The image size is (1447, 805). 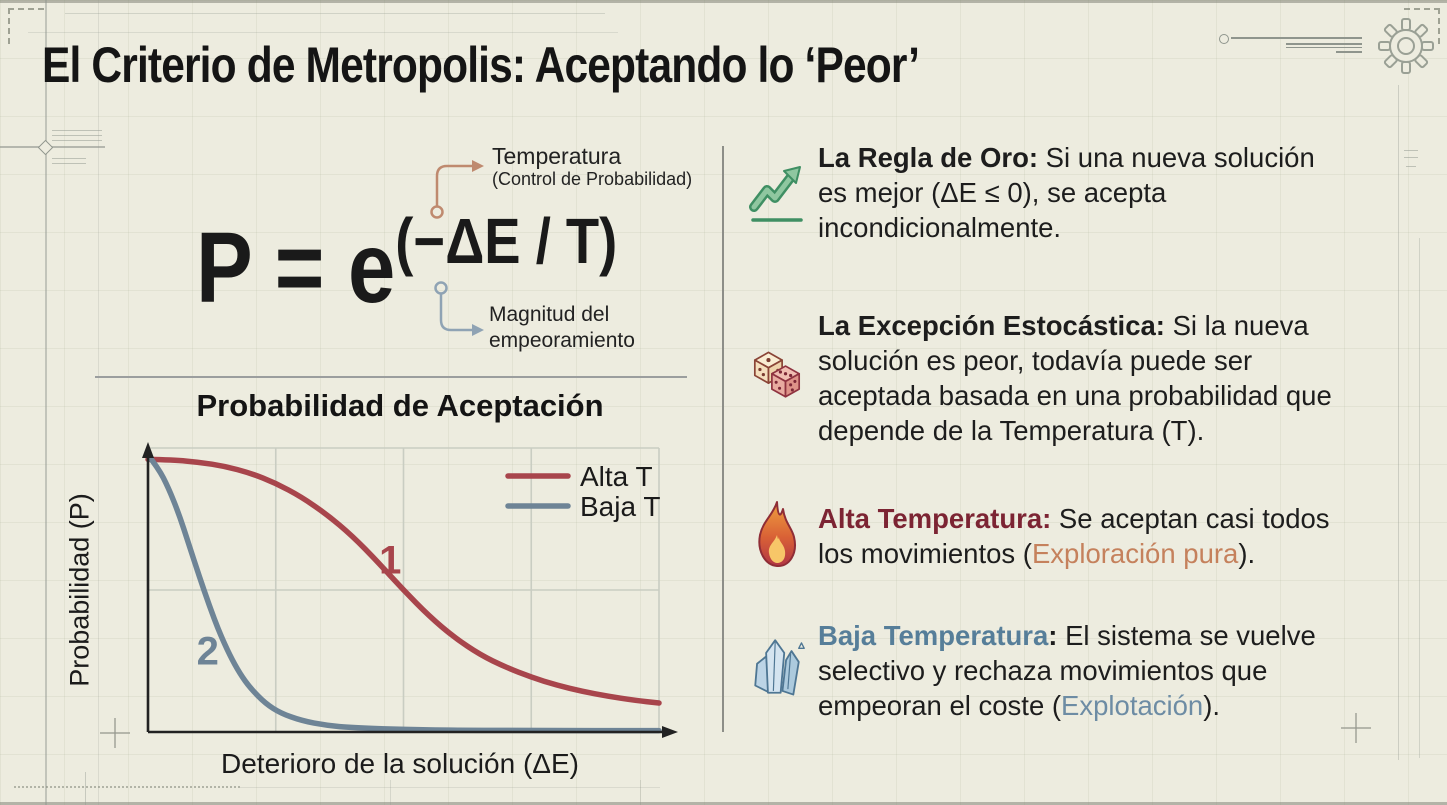 What do you see at coordinates (620, 506) in the screenshot?
I see `legend-label: Baja T` at bounding box center [620, 506].